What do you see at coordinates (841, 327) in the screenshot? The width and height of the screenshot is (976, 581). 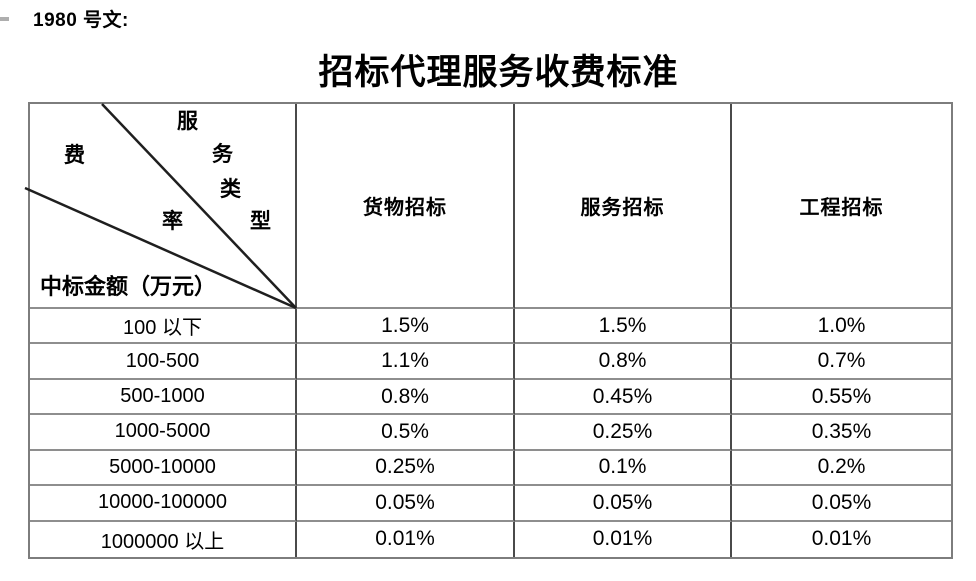 I see `rate-cell: 1.0%` at bounding box center [841, 327].